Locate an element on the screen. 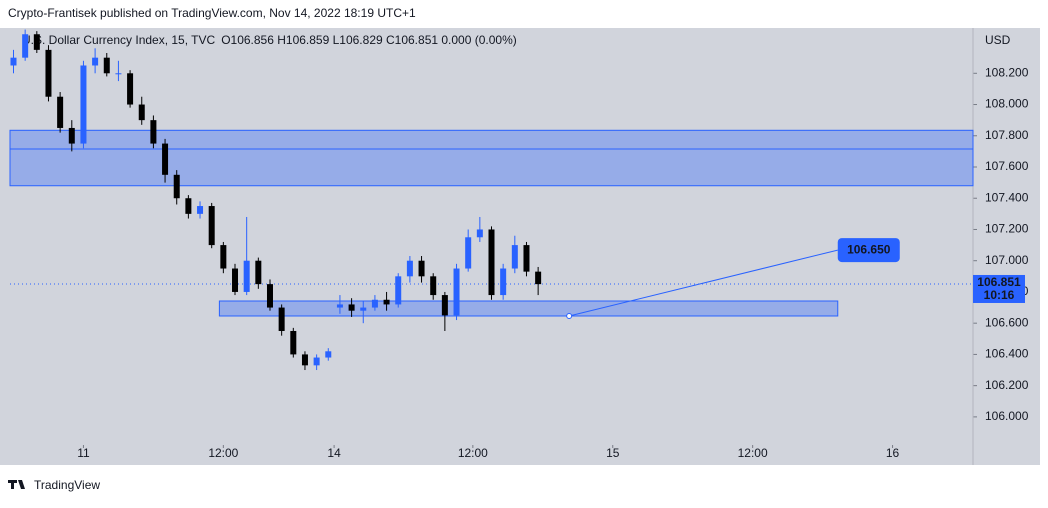 Image resolution: width=1048 pixels, height=508 pixels. projection-label: 106.650 is located at coordinates (869, 249).